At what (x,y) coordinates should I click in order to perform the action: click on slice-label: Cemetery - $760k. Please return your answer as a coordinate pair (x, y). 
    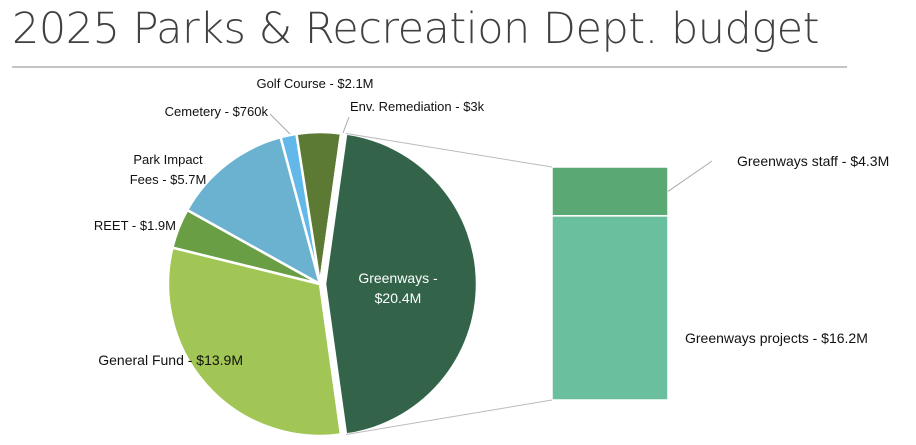
    Looking at the image, I should click on (216, 111).